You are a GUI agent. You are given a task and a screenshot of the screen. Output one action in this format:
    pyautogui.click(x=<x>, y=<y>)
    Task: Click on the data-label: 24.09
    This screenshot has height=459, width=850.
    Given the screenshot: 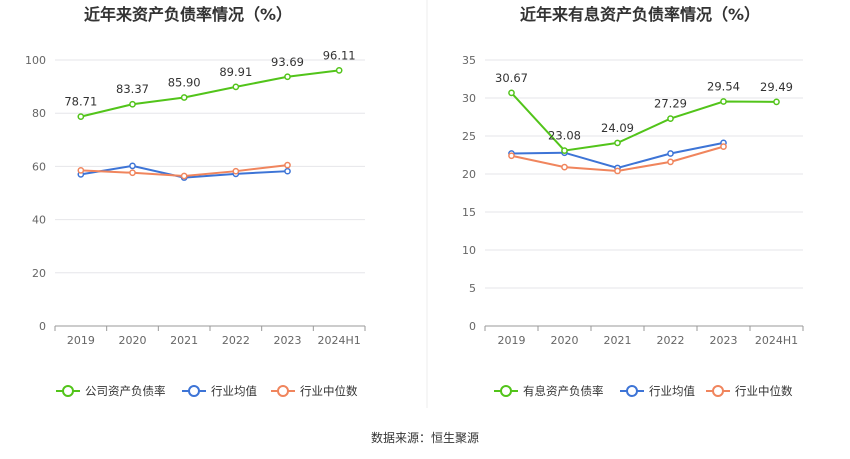 What is the action you would take?
    pyautogui.click(x=617, y=128)
    